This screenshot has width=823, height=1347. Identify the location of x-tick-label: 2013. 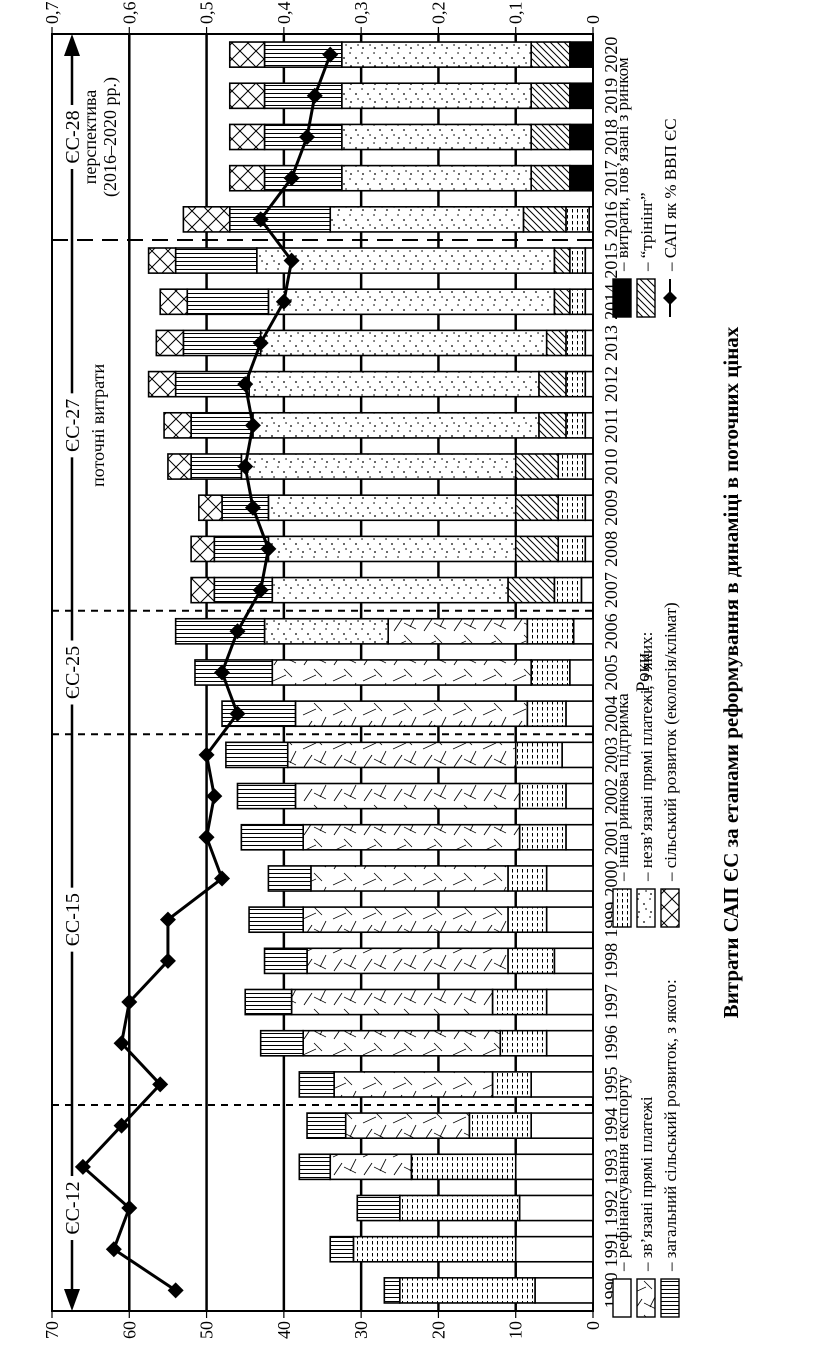
(611, 343).